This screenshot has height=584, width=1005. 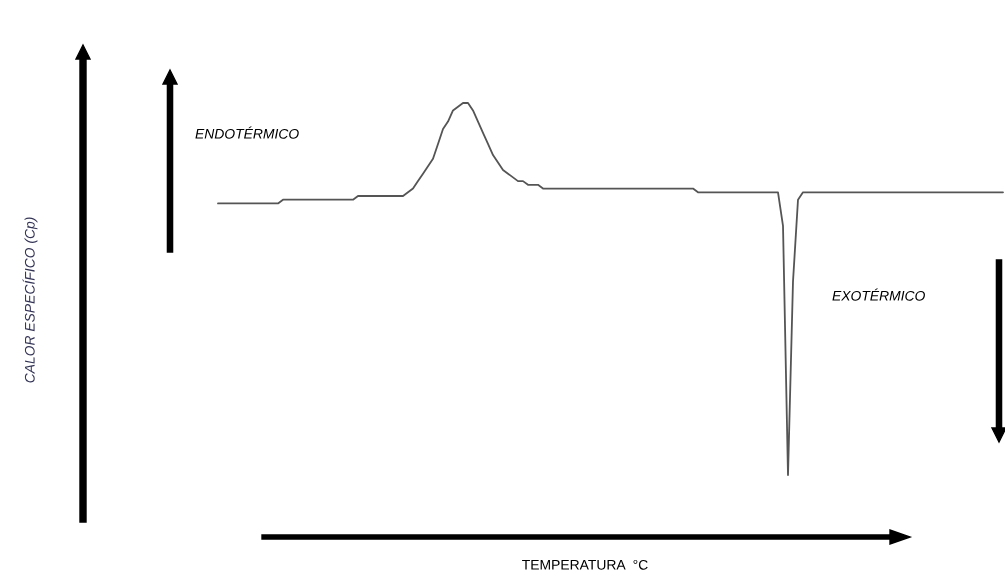 What do you see at coordinates (30, 300) in the screenshot?
I see `text: CALOR ESPECÍFICO (Cp)` at bounding box center [30, 300].